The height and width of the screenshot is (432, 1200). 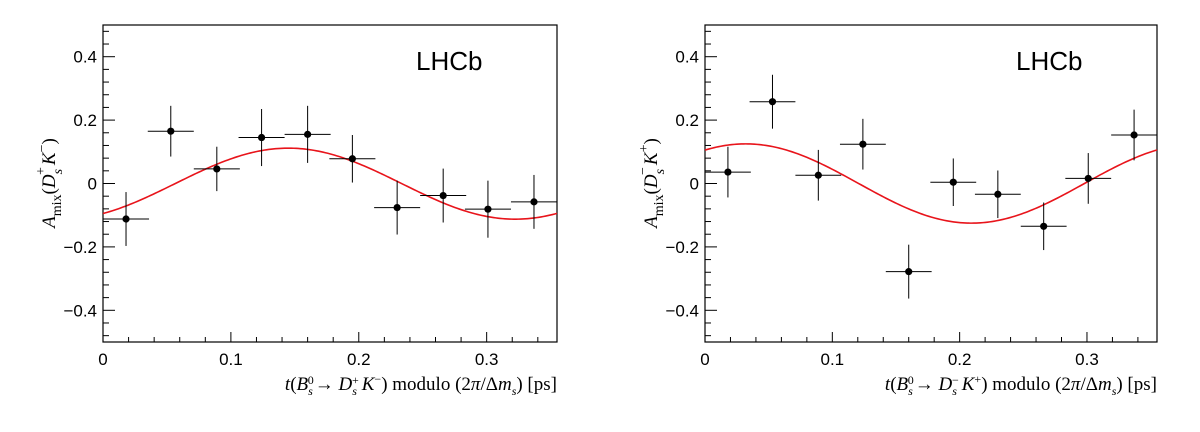 What do you see at coordinates (652, 184) in the screenshot?
I see `y-axis-title: Amix(Ds−K+)` at bounding box center [652, 184].